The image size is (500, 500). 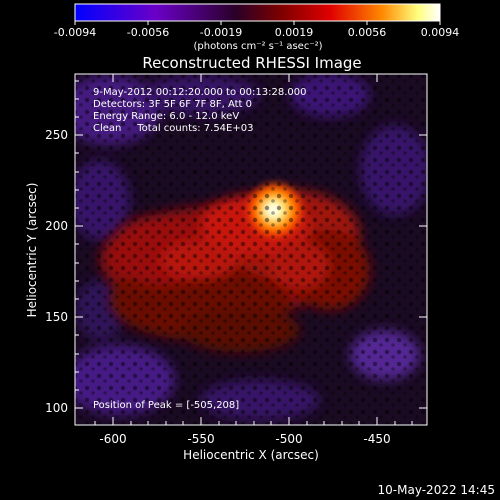 What do you see at coordinates (251, 63) in the screenshot?
I see `plot-title: Reconstructed RHESSI Image` at bounding box center [251, 63].